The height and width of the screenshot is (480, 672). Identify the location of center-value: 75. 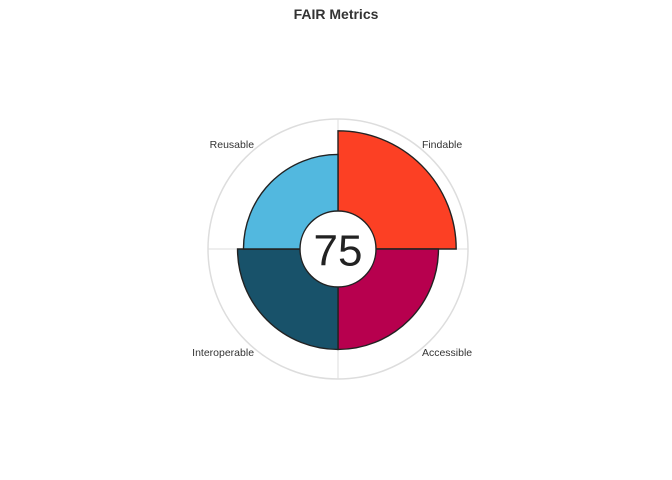
(338, 251).